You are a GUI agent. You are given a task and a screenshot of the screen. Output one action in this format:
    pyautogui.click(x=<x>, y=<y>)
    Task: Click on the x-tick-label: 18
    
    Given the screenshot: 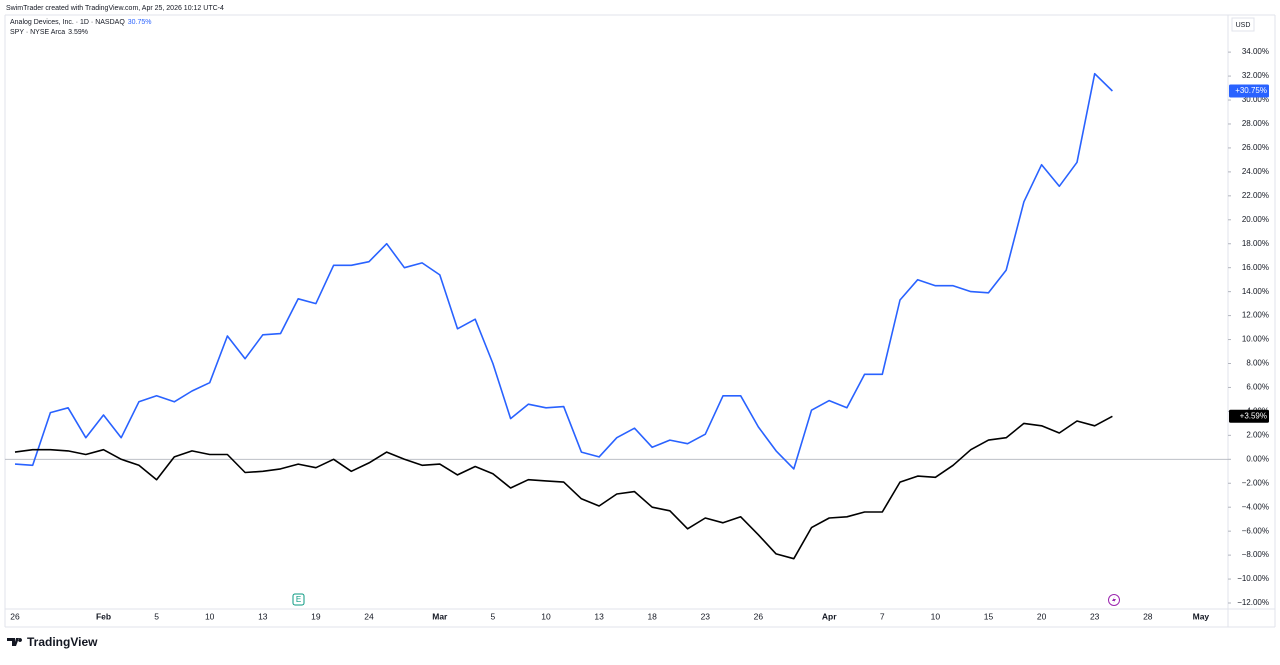 What is the action you would take?
    pyautogui.click(x=652, y=616)
    